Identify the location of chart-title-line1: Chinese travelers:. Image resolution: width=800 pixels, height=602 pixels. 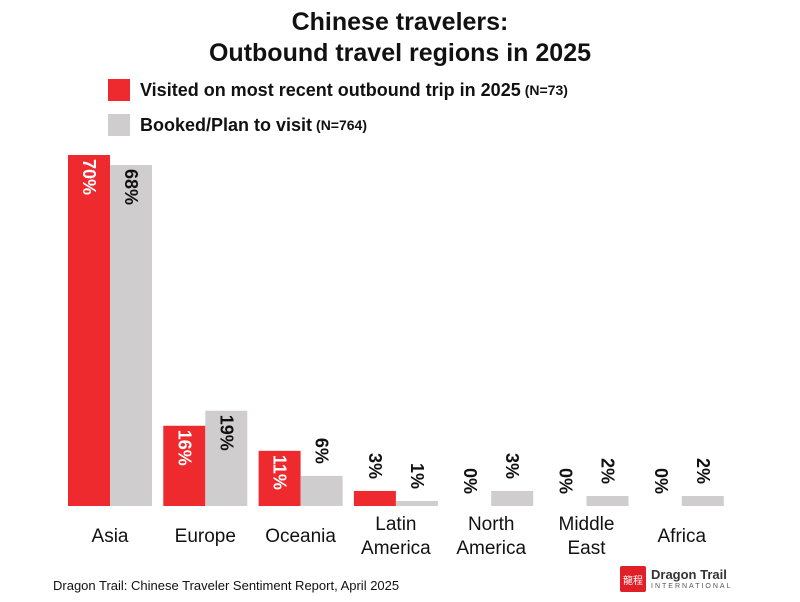
(400, 22).